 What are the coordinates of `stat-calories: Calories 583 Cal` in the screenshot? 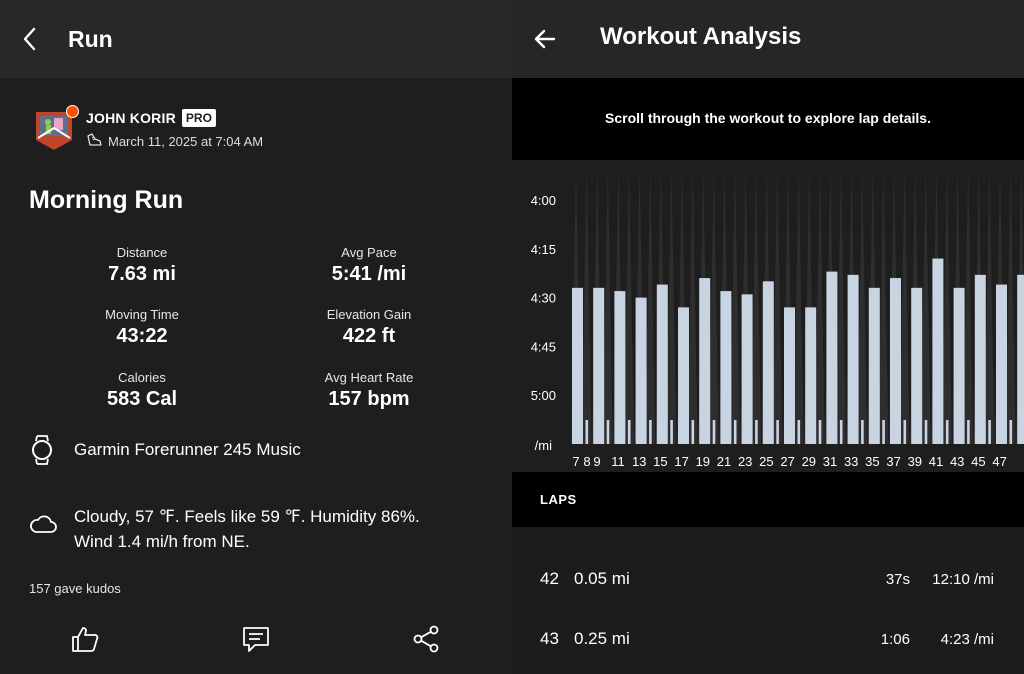 It's located at (142, 390).